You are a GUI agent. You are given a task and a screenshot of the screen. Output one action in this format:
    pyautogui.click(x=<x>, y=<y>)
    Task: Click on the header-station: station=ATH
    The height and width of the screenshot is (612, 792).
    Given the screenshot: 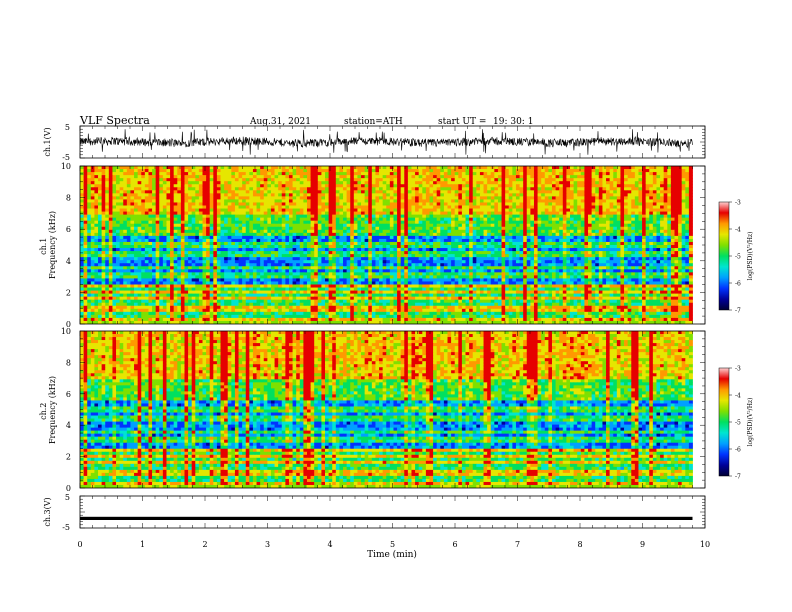 What is the action you would take?
    pyautogui.click(x=373, y=122)
    